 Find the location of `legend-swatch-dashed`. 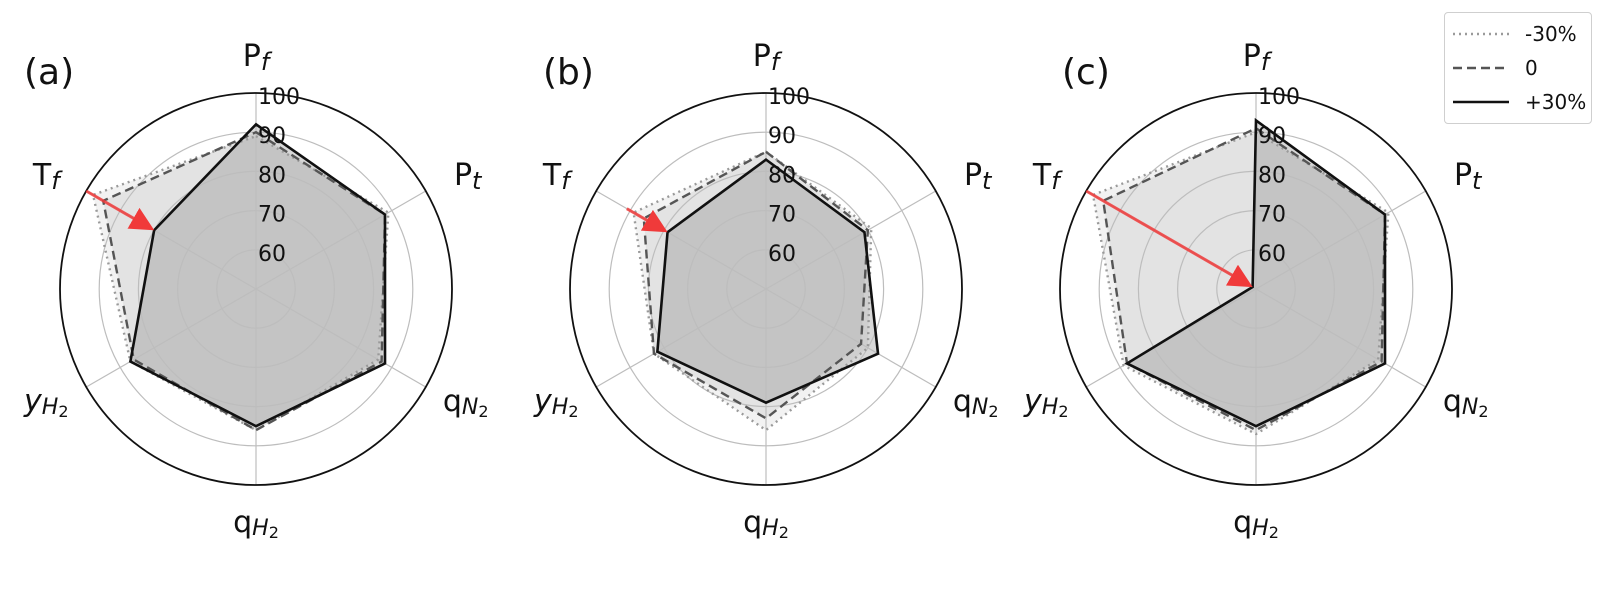

legend-swatch-dashed is located at coordinates (1481, 68).